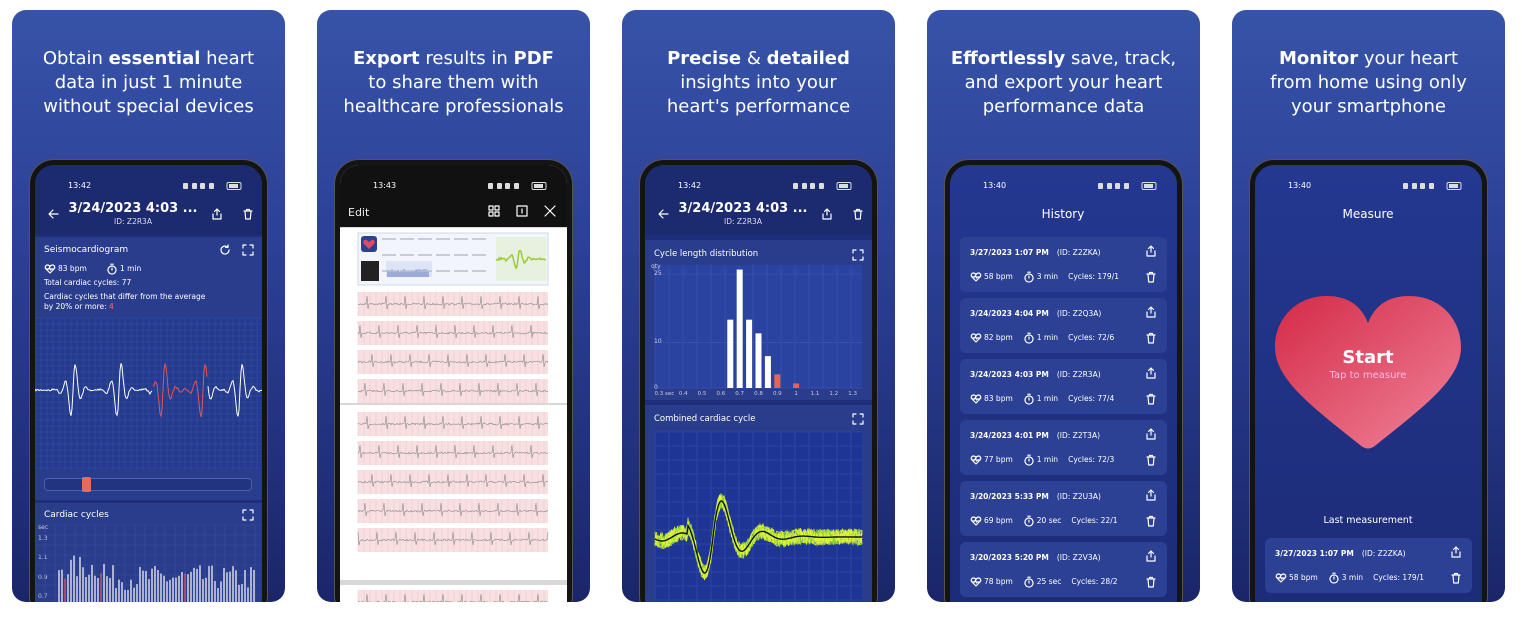  What do you see at coordinates (664, 394) in the screenshot?
I see `x-tick-label: 0.3 sec` at bounding box center [664, 394].